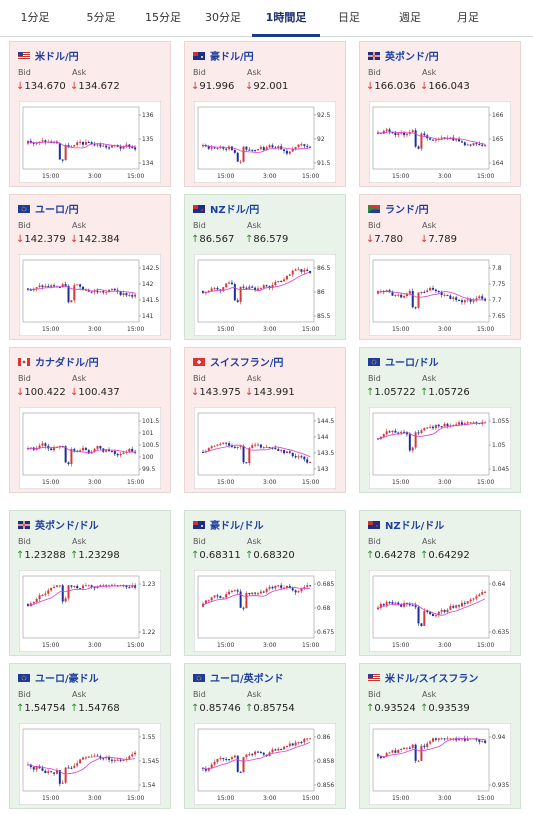 The width and height of the screenshot is (533, 815). What do you see at coordinates (321, 139) in the screenshot?
I see `y-tick-label: 92` at bounding box center [321, 139].